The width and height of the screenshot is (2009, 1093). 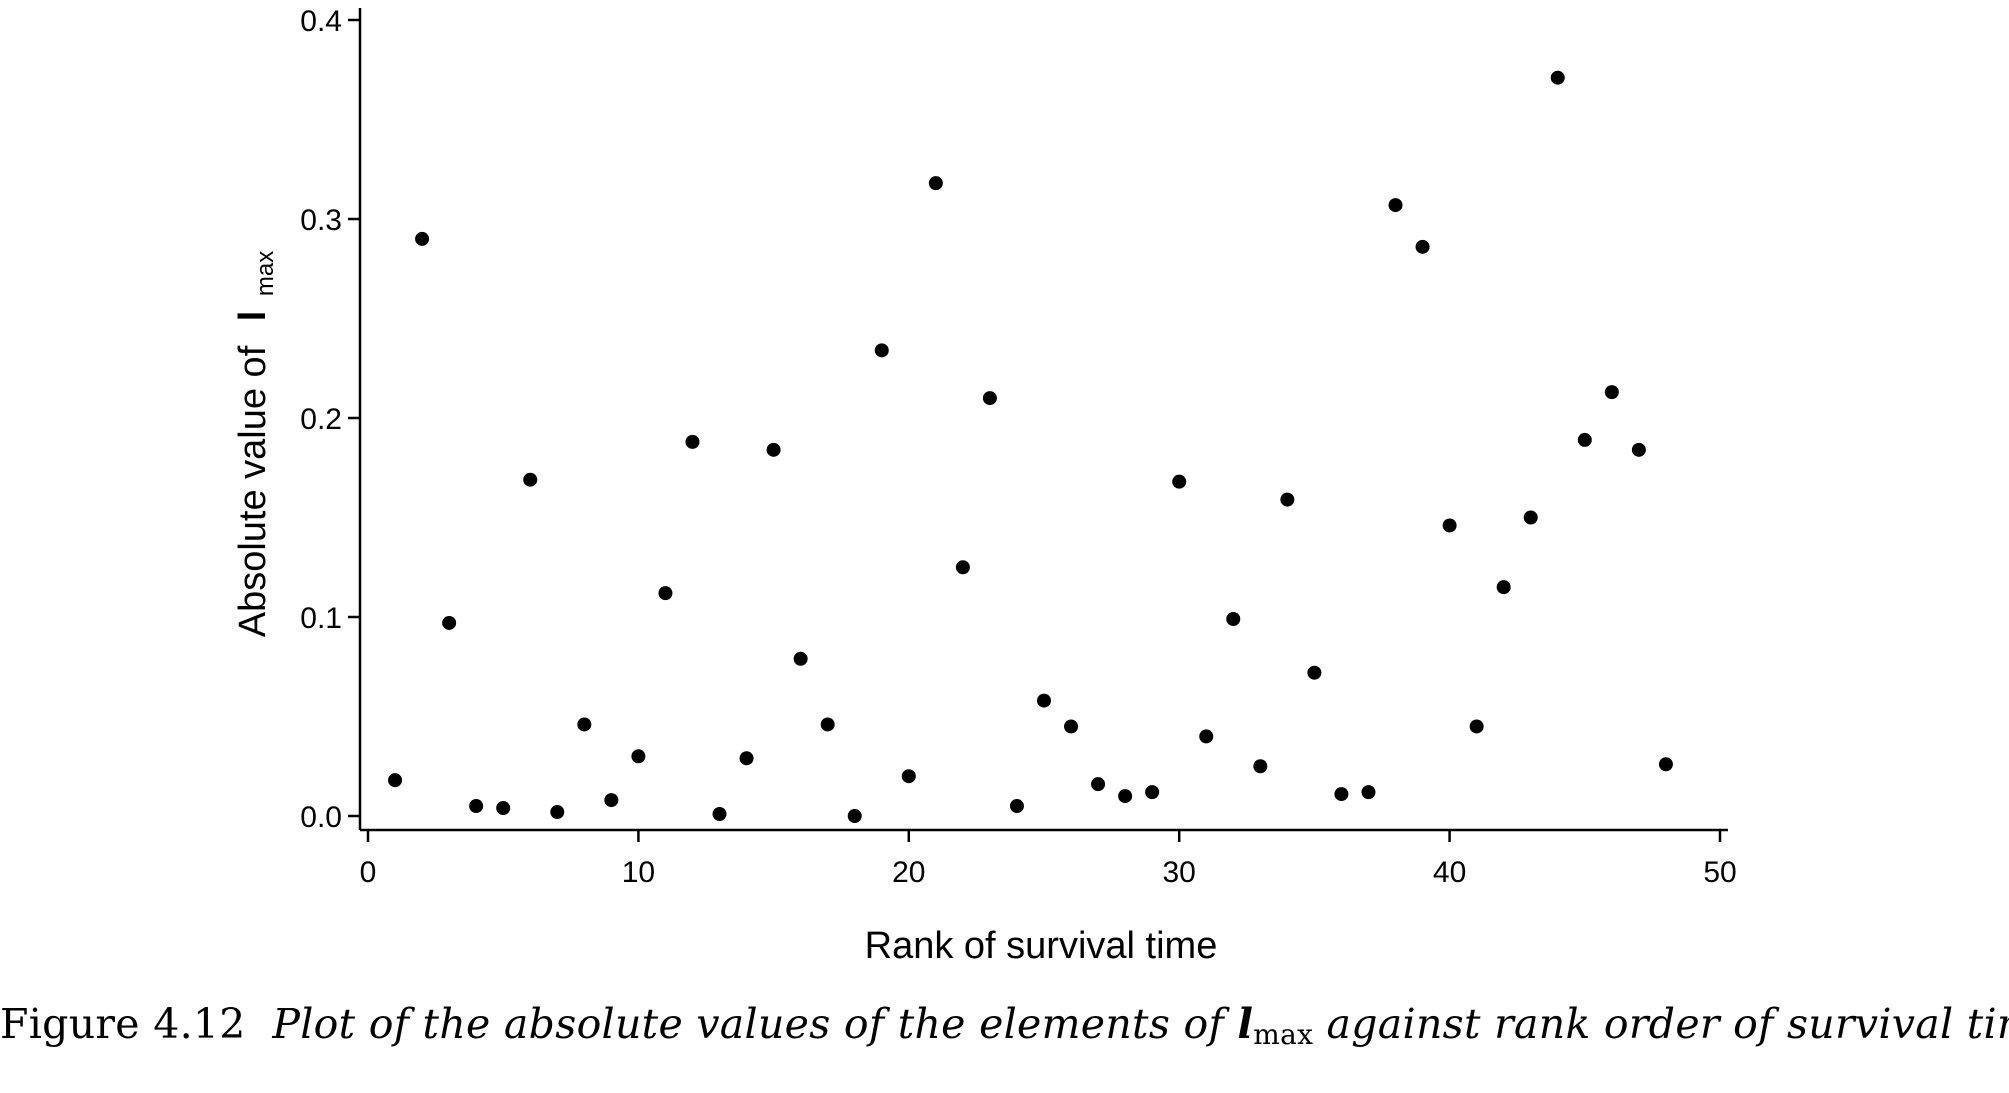 What do you see at coordinates (321, 817) in the screenshot?
I see `y-tick-label: 0.0` at bounding box center [321, 817].